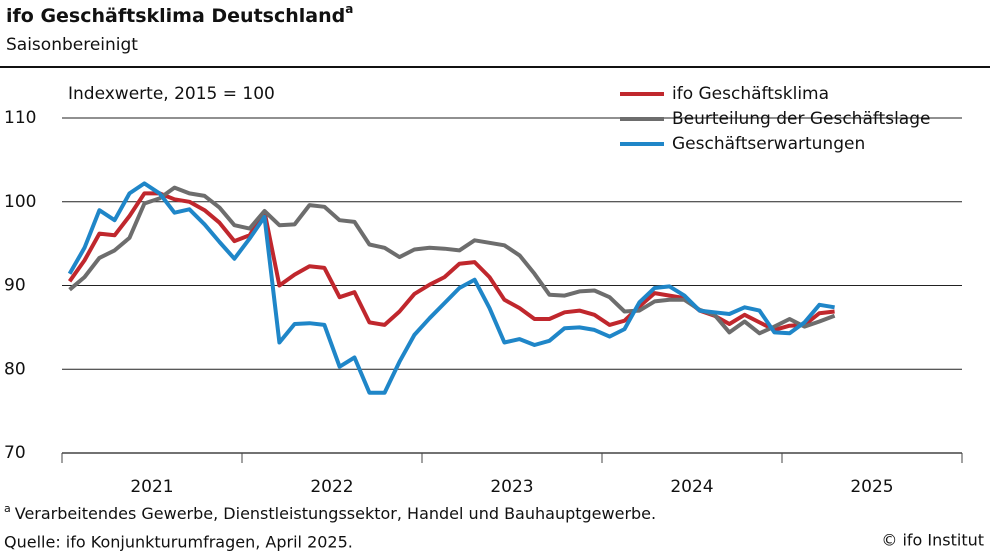 This screenshot has width=990, height=557. What do you see at coordinates (171, 94) in the screenshot?
I see `y-axis-label: Indexwerte, 2015 = 100` at bounding box center [171, 94].